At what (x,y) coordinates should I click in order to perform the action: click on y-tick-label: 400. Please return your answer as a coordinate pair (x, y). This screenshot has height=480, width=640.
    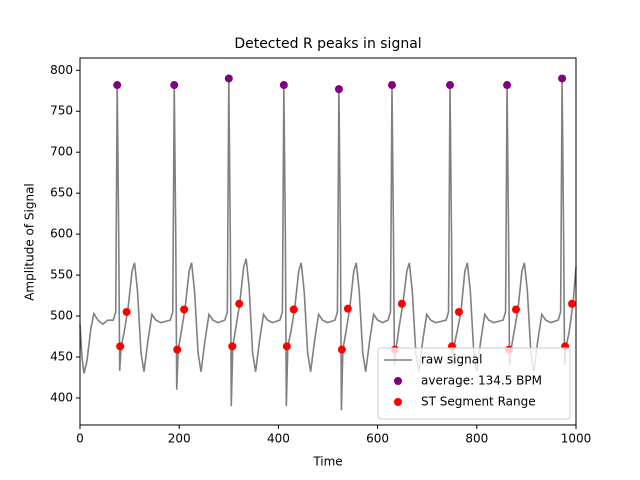
    Looking at the image, I should click on (61, 397).